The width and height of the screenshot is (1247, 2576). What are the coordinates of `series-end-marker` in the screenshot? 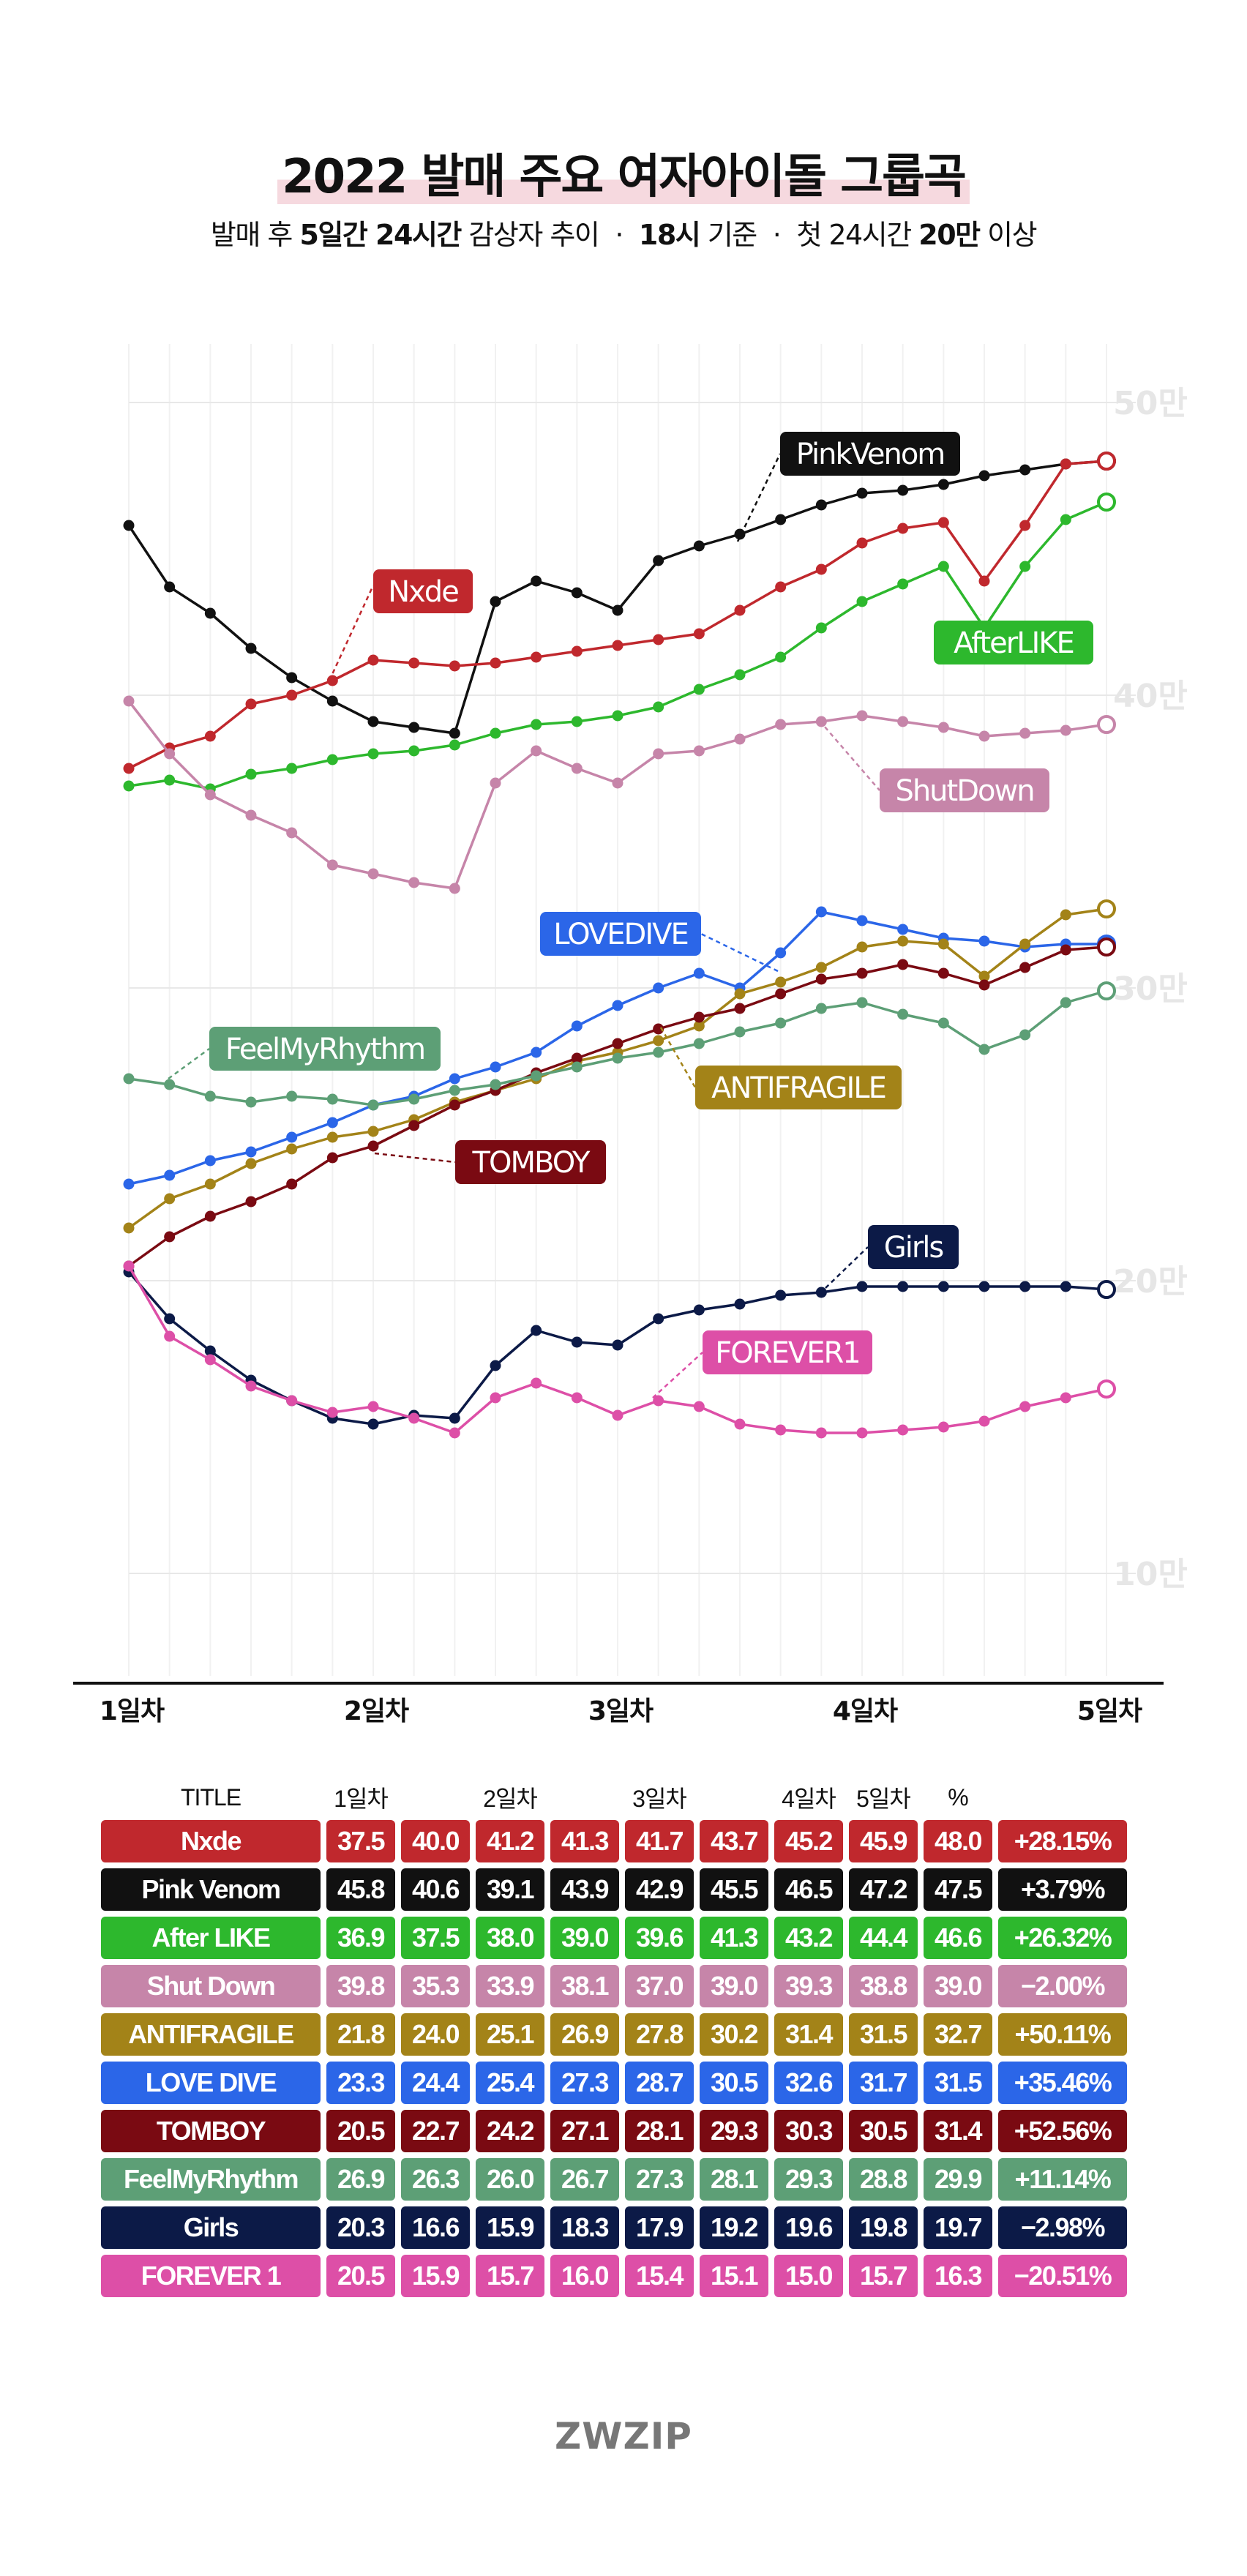 It's located at (1107, 908).